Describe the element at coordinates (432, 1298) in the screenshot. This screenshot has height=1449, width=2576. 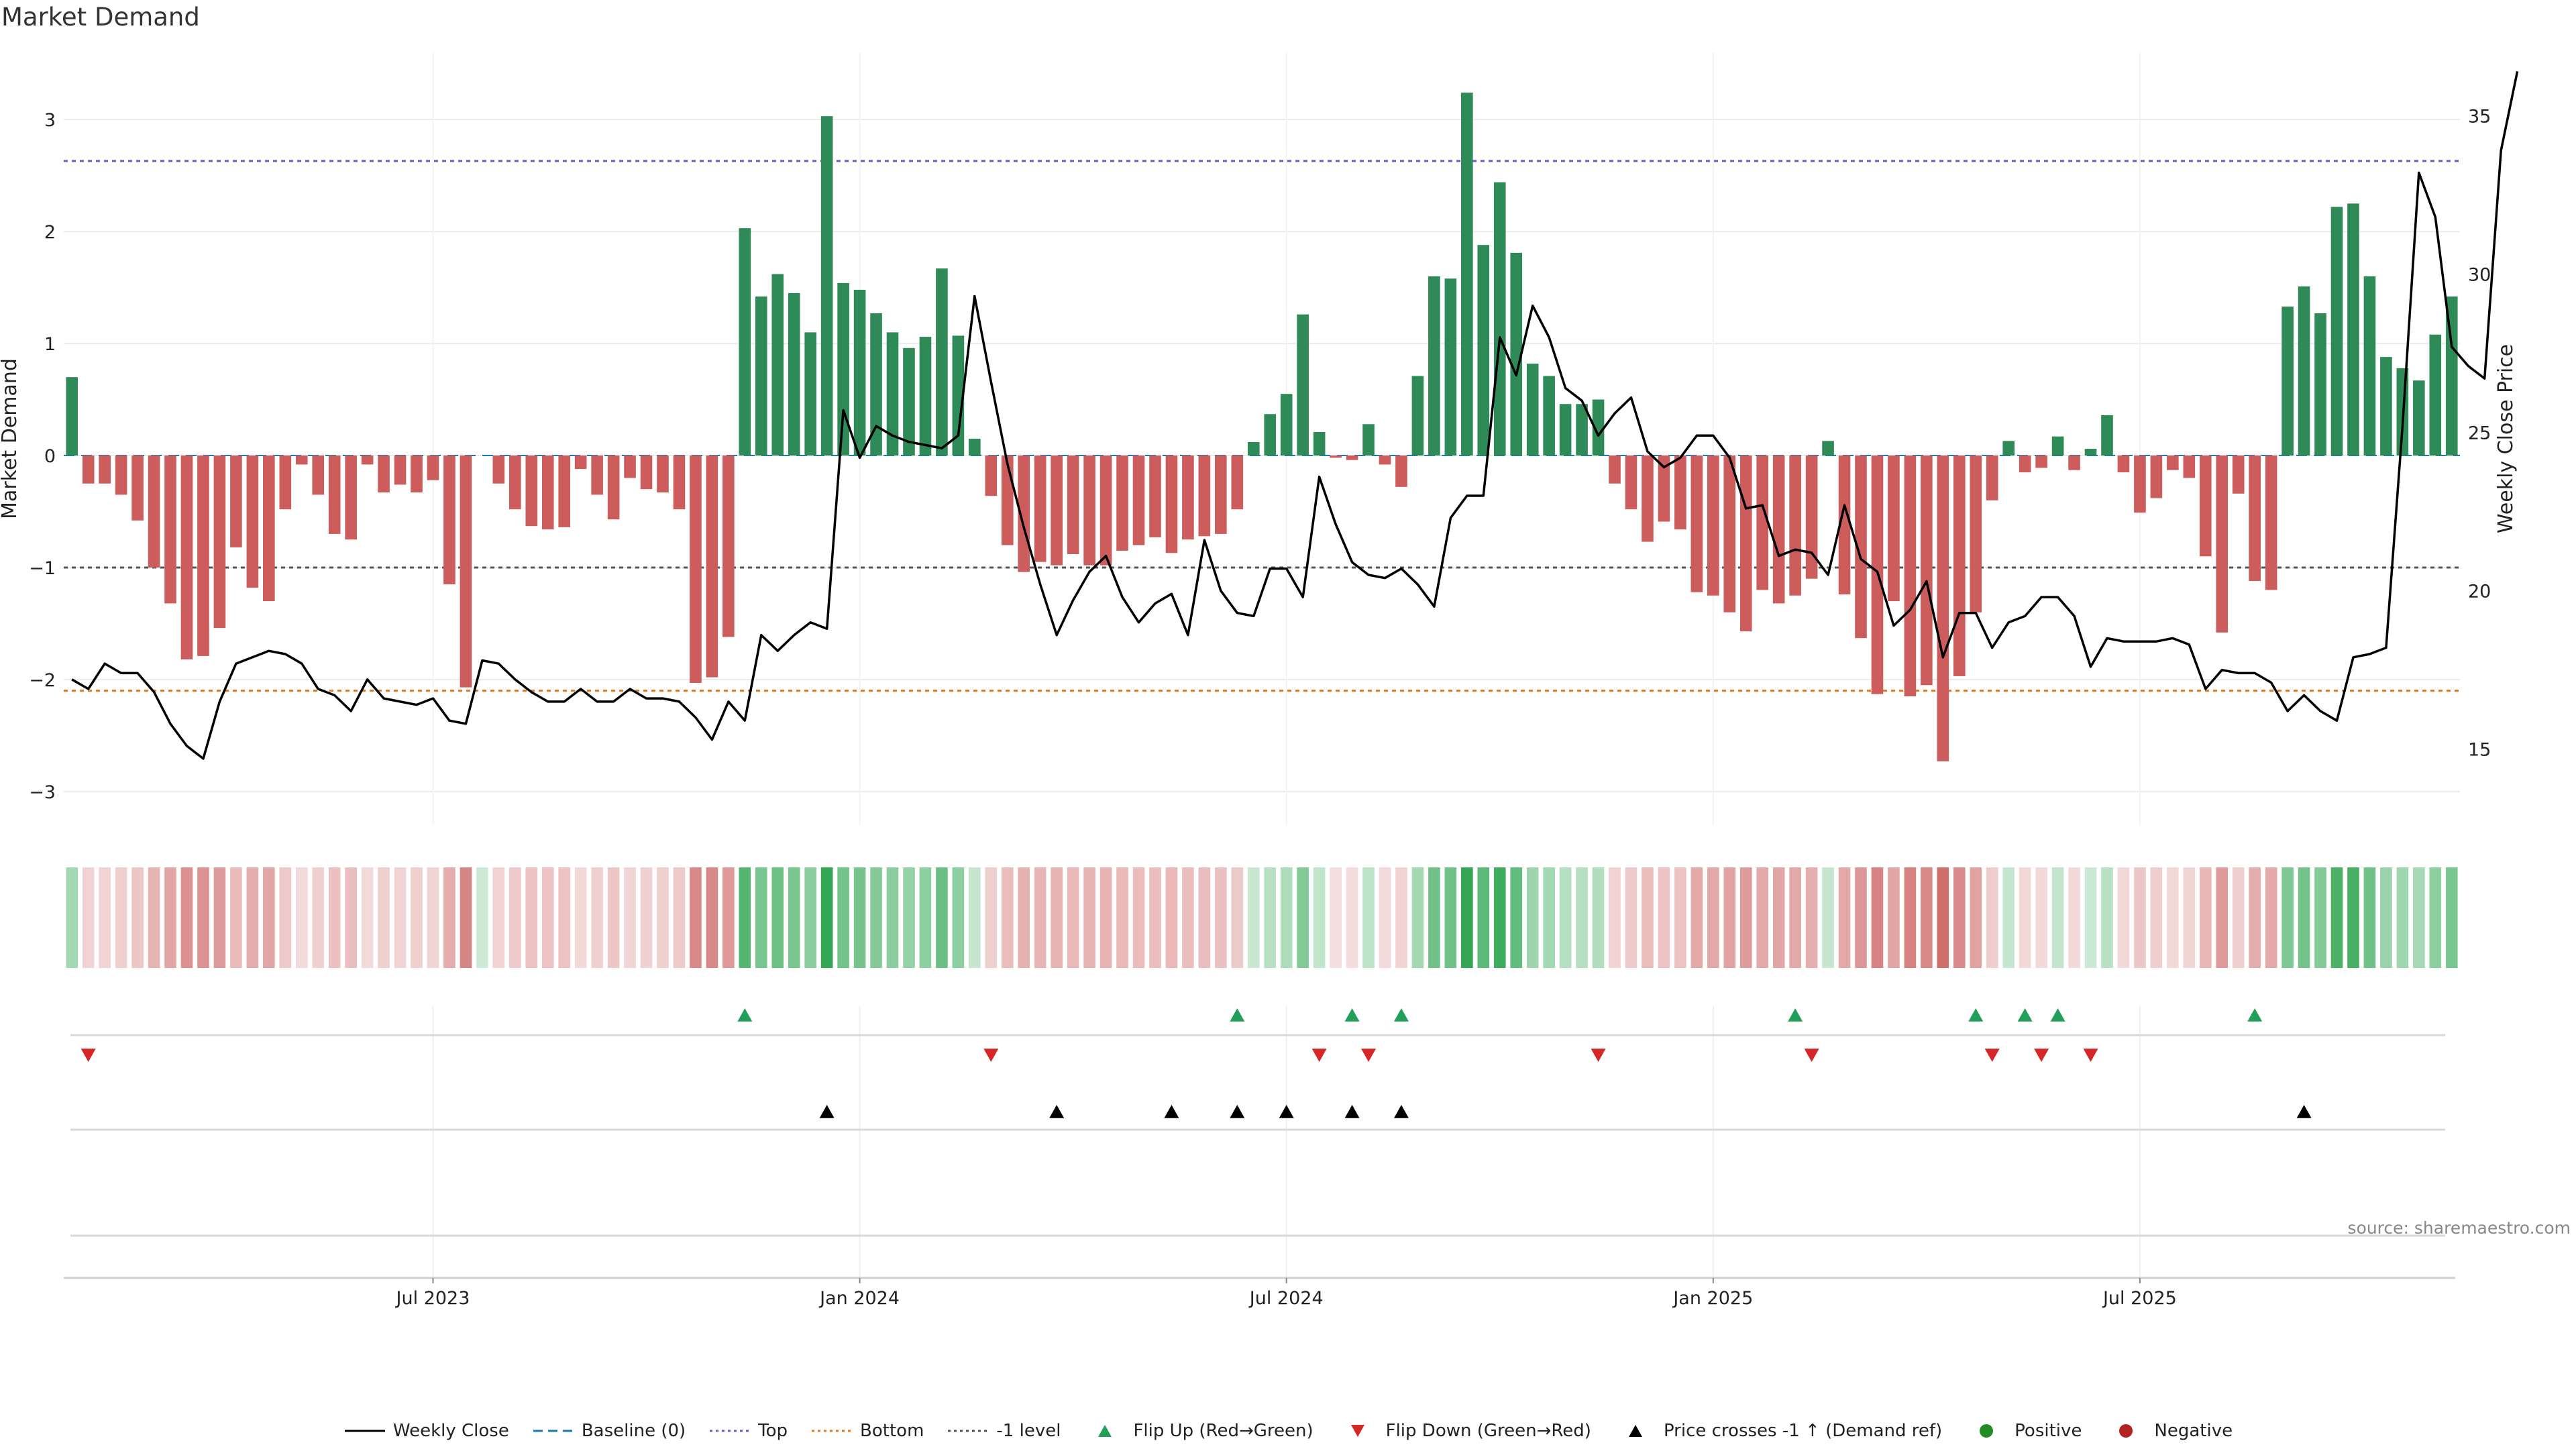
I see `x-tick-label: Jul 2023` at that location.